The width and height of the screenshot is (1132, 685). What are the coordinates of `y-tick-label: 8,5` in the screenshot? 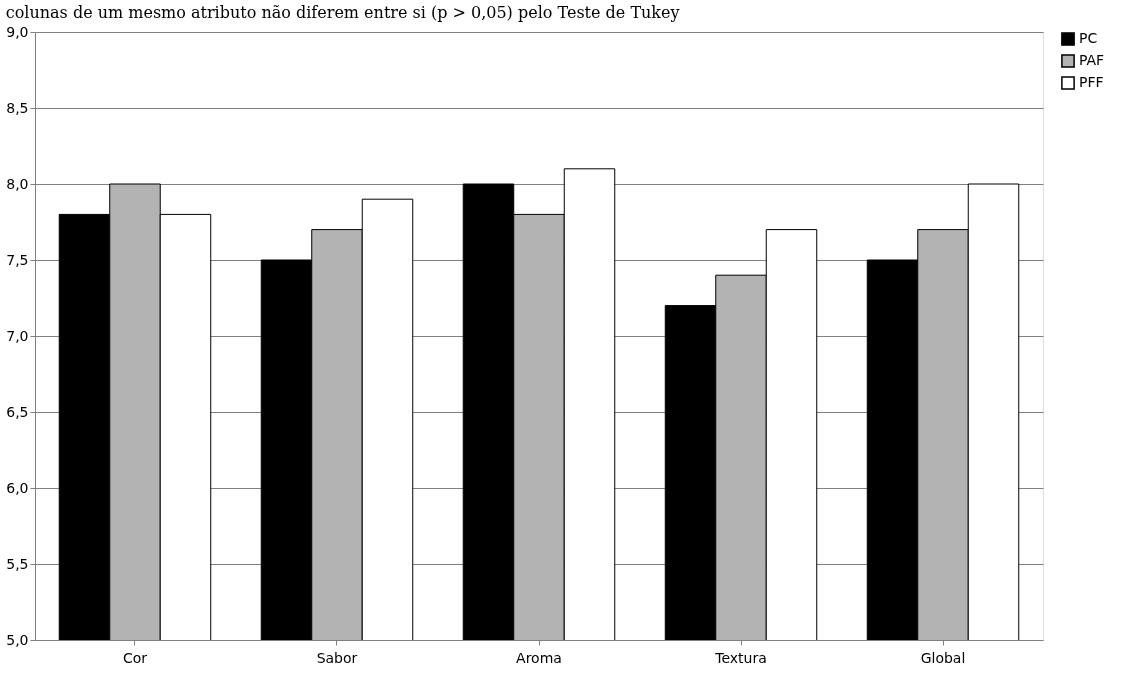 It's located at (17, 107).